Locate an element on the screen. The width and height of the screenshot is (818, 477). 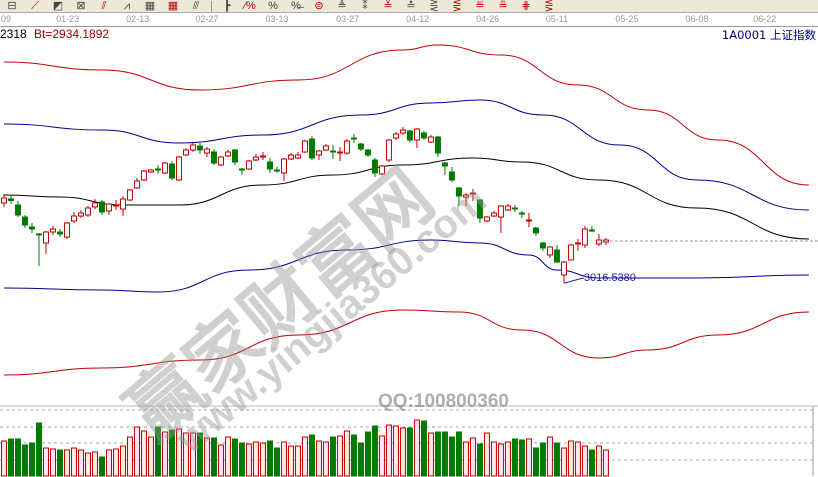
fan-lines-icon: ⋛ is located at coordinates (434, 6).